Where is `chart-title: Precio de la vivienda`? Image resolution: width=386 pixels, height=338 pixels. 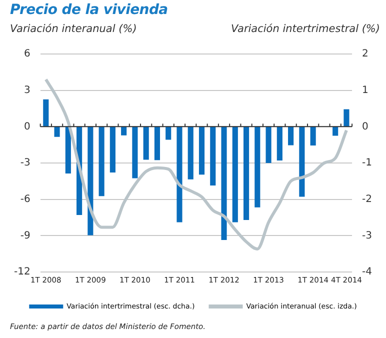
chart-title: Precio de la vivienda is located at coordinates (89, 10).